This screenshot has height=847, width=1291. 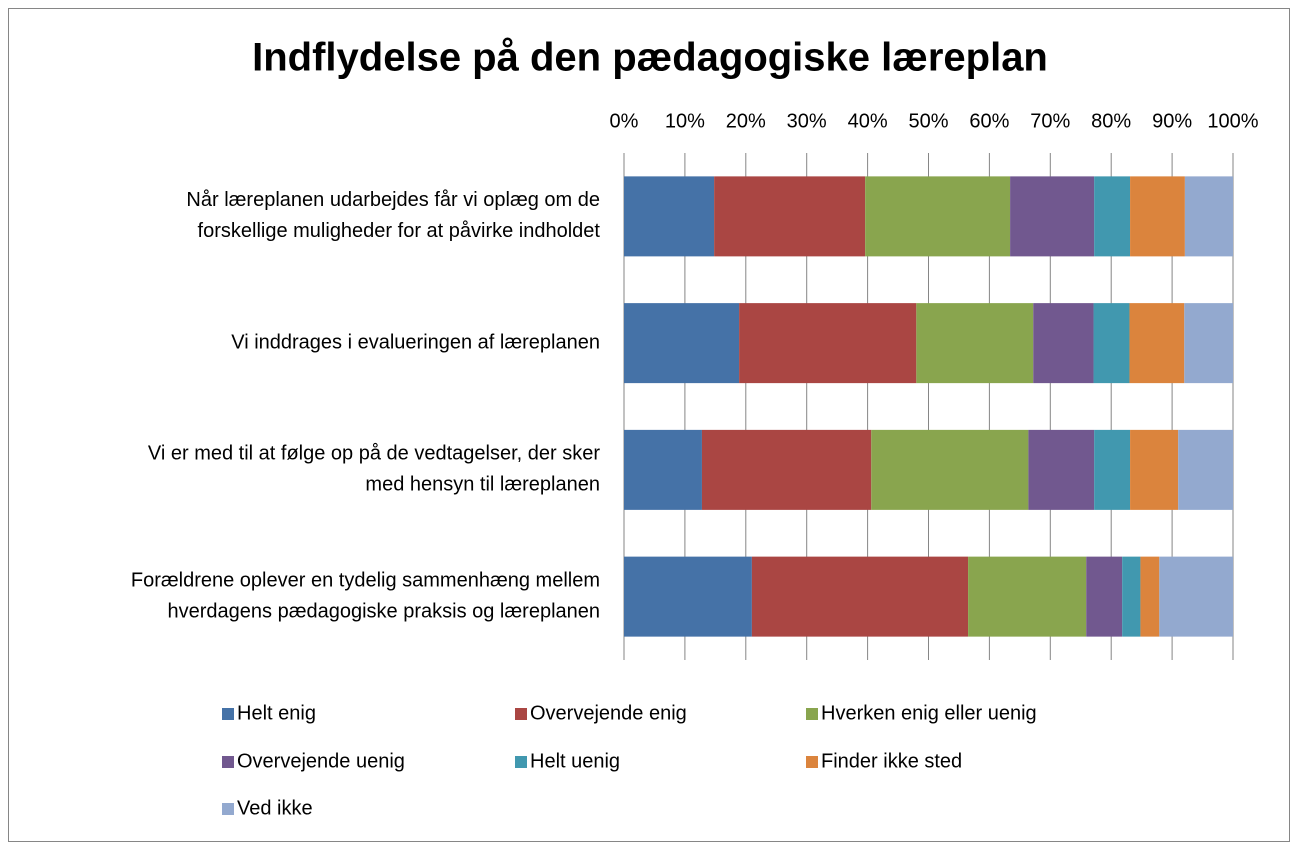 What do you see at coordinates (1232, 121) in the screenshot?
I see `x-tick-label: 100%` at bounding box center [1232, 121].